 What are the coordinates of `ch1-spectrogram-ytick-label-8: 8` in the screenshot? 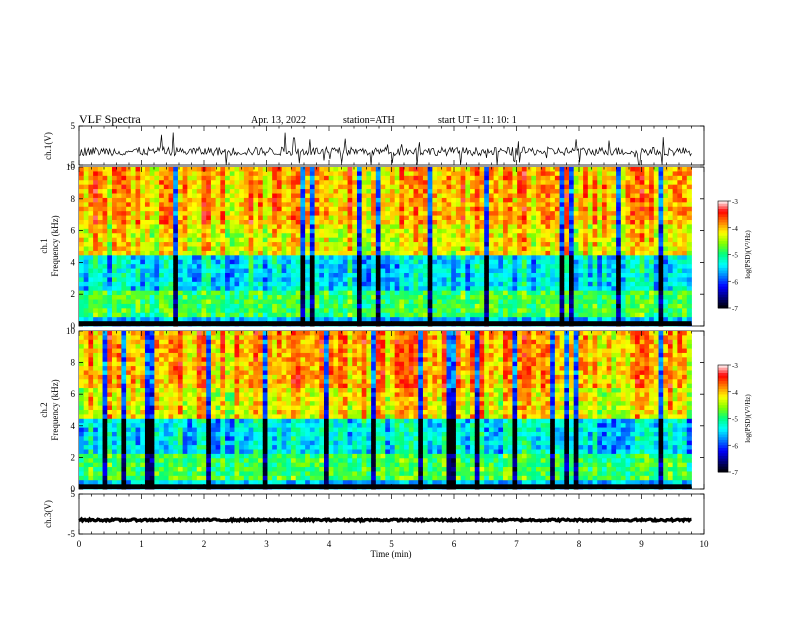 It's located at (73, 199).